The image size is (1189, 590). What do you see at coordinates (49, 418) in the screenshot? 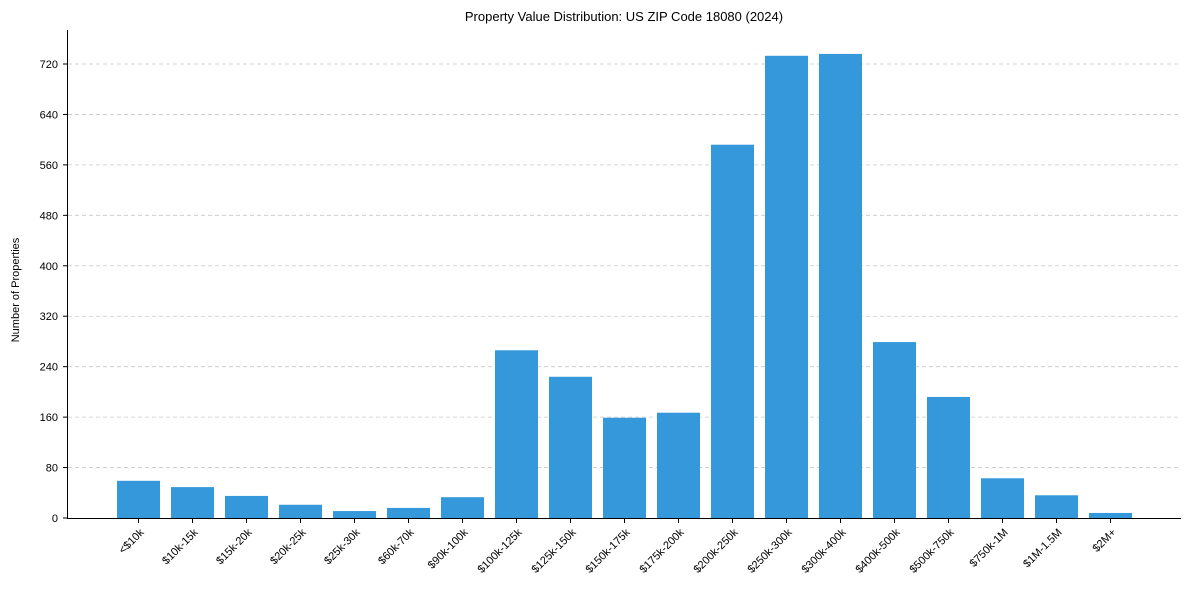
I see `y-tick-label: 160` at bounding box center [49, 418].